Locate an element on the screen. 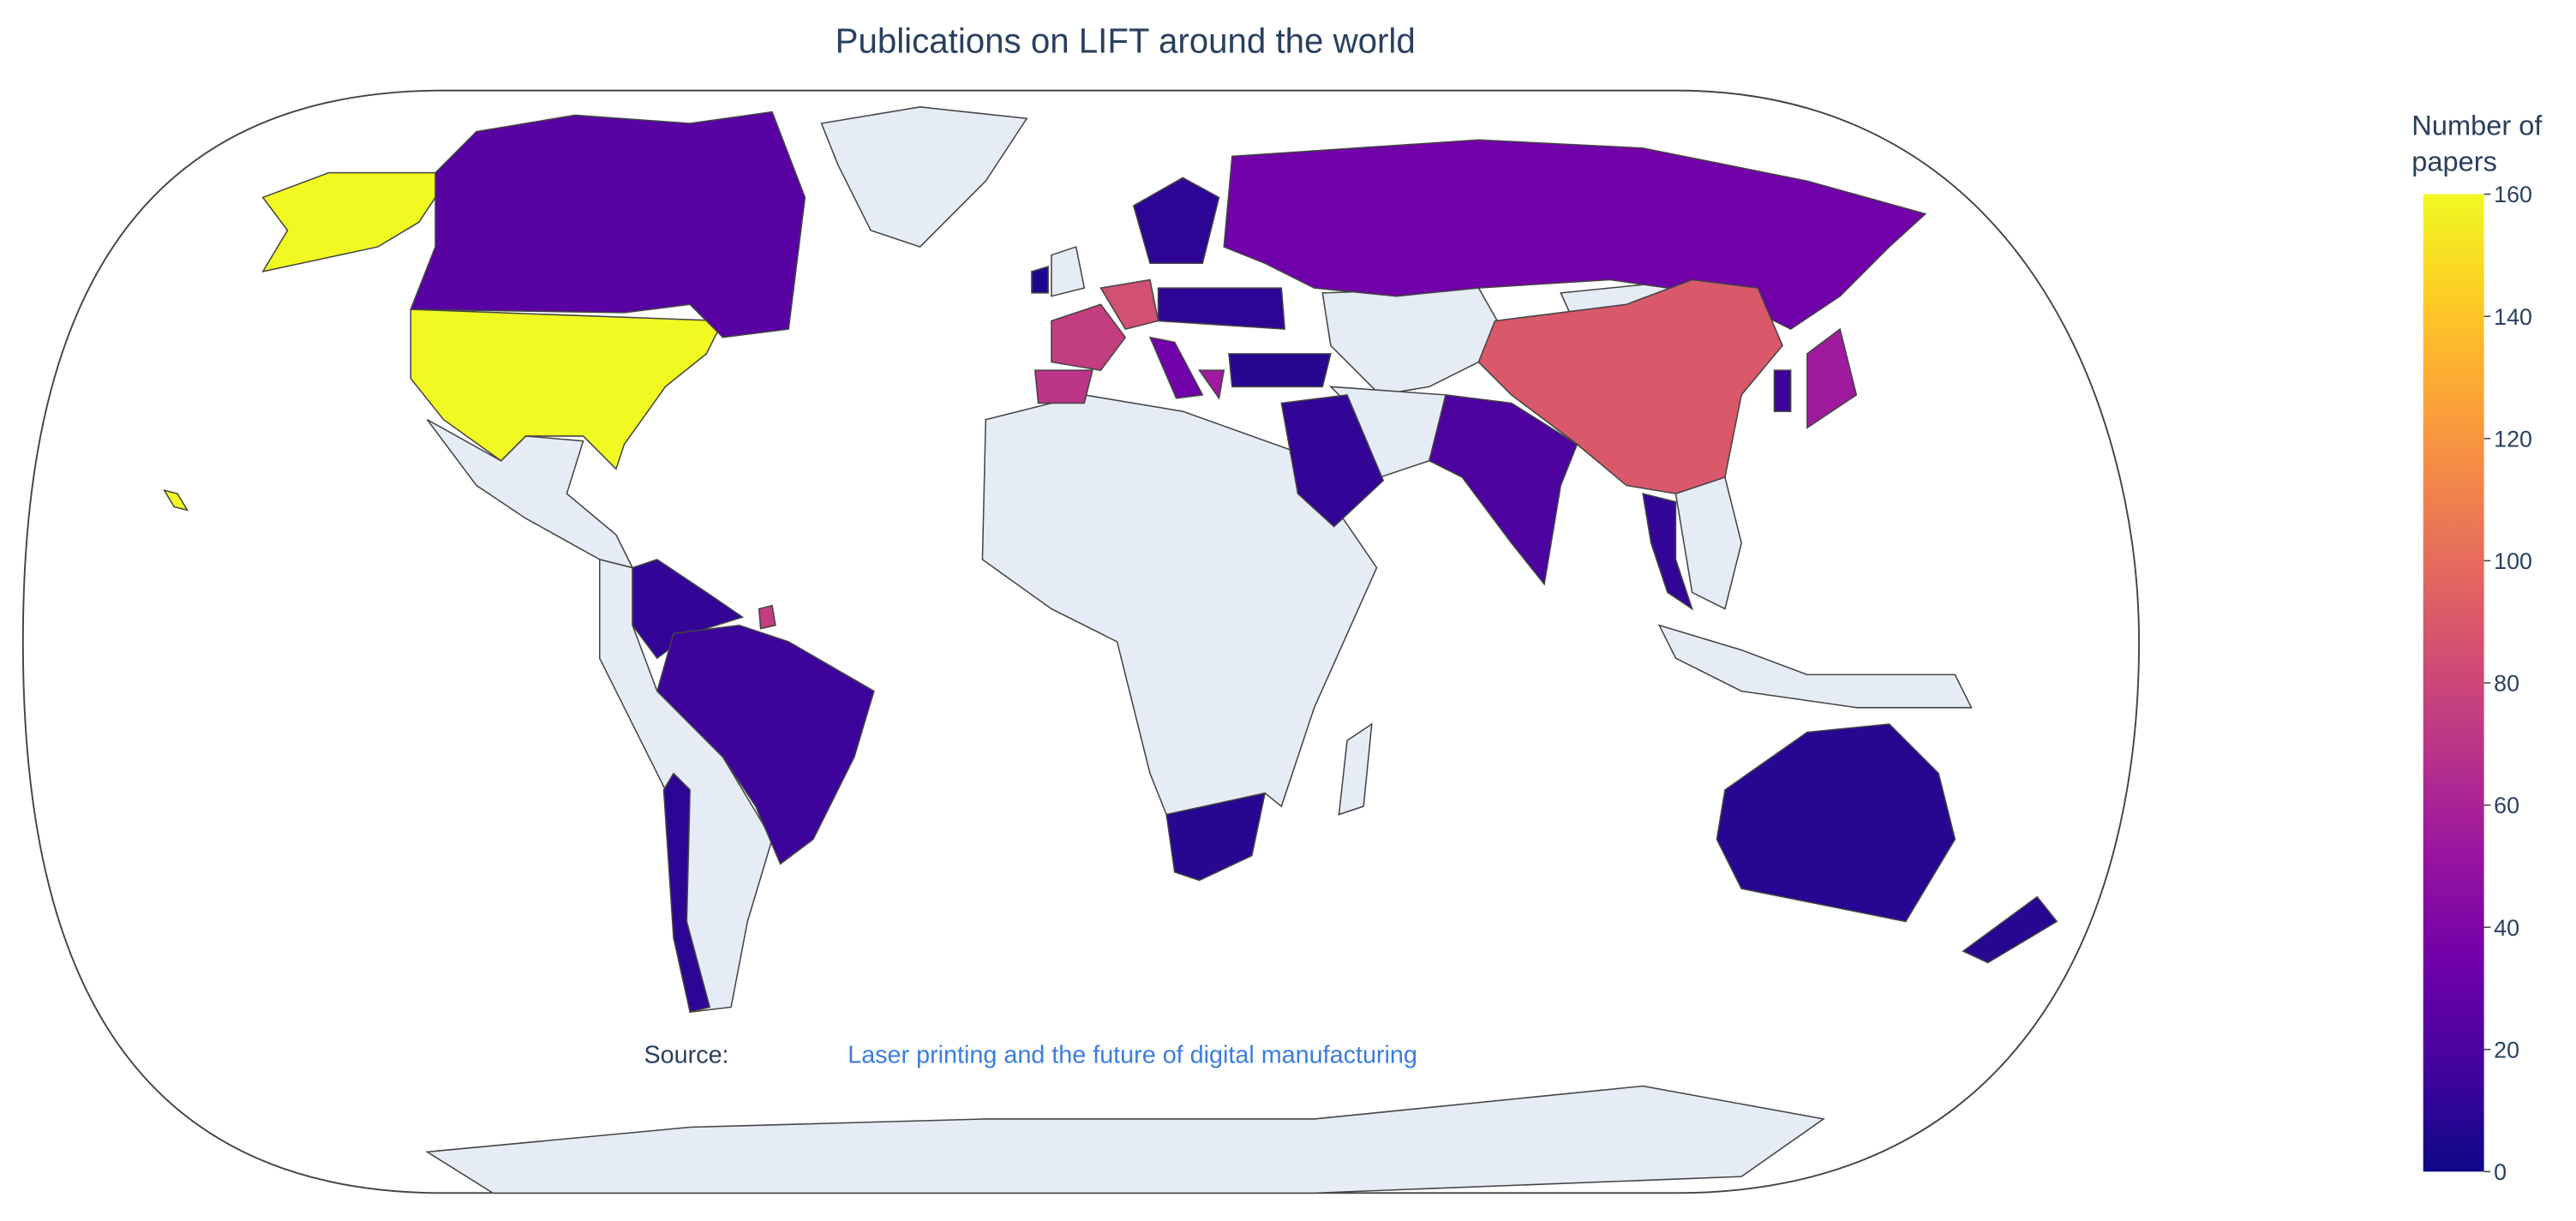 The width and height of the screenshot is (2576, 1221). colorbar-tick-label: 80 is located at coordinates (2506, 684).